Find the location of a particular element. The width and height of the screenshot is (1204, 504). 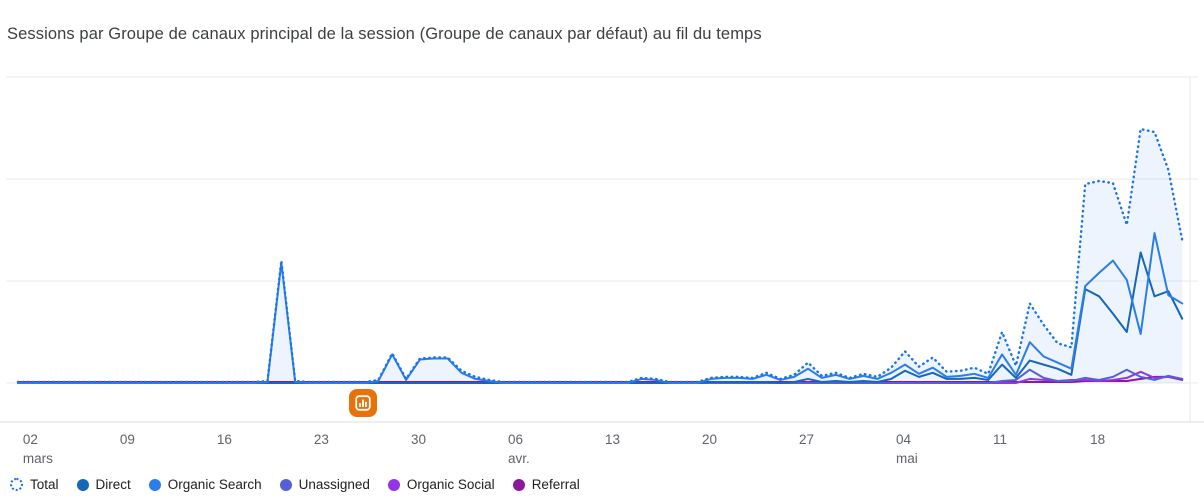

x-axis-label: 16 is located at coordinates (224, 439).